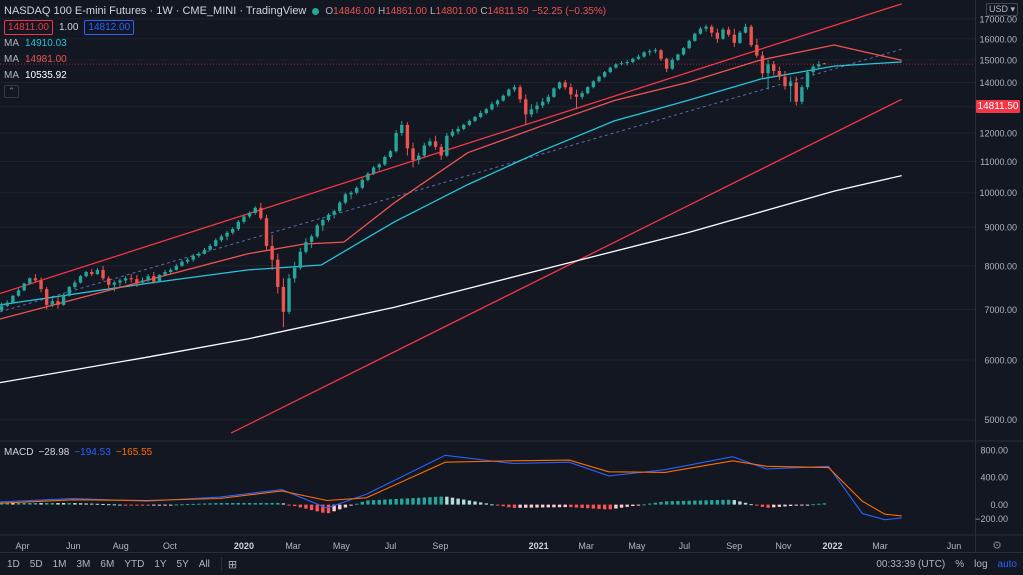 The height and width of the screenshot is (575, 1023). Describe the element at coordinates (35, 43) in the screenshot. I see `ma-legend-1: MA 14910.03` at that location.